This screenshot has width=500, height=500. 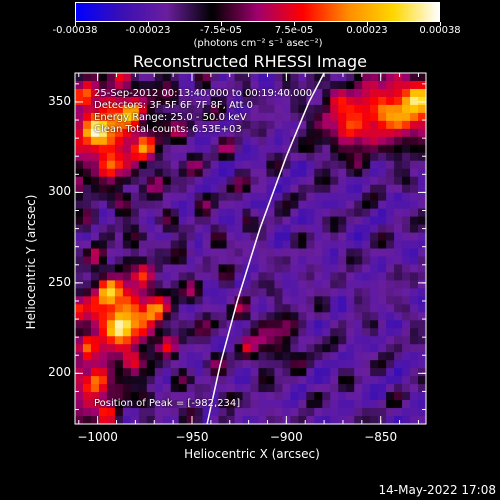 I want to click on y-tick-label: 200, so click(x=59, y=372).